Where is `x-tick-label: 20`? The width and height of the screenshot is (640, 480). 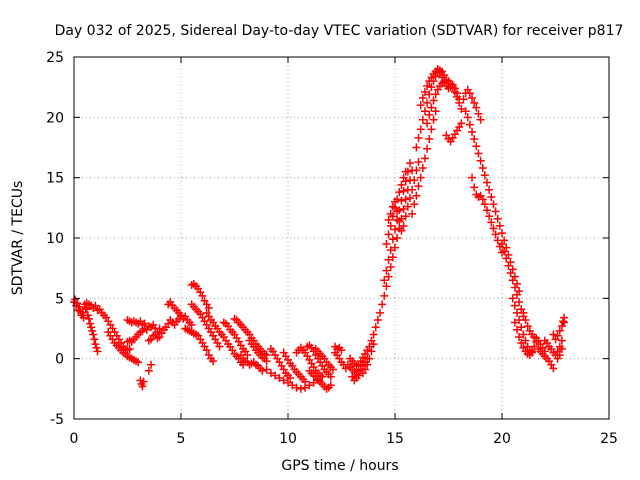
x-tick-label: 20 is located at coordinates (502, 439).